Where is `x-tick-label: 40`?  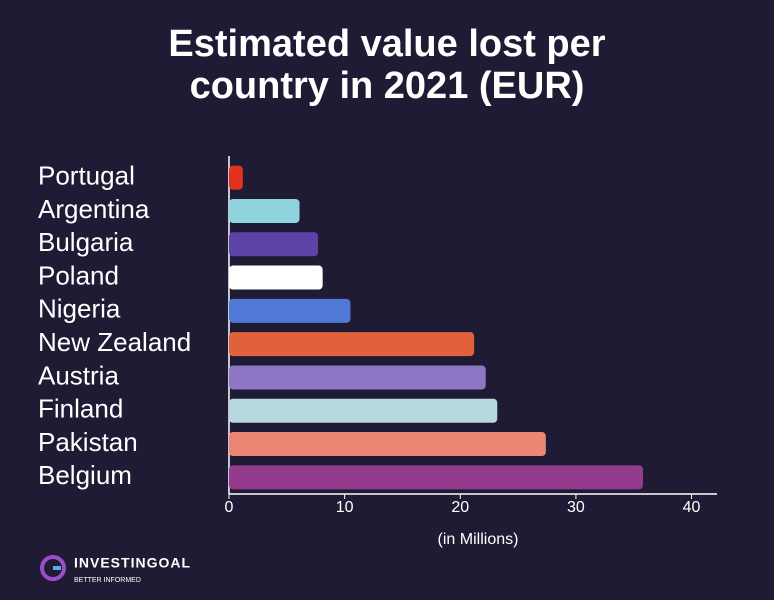 x-tick-label: 40 is located at coordinates (692, 507).